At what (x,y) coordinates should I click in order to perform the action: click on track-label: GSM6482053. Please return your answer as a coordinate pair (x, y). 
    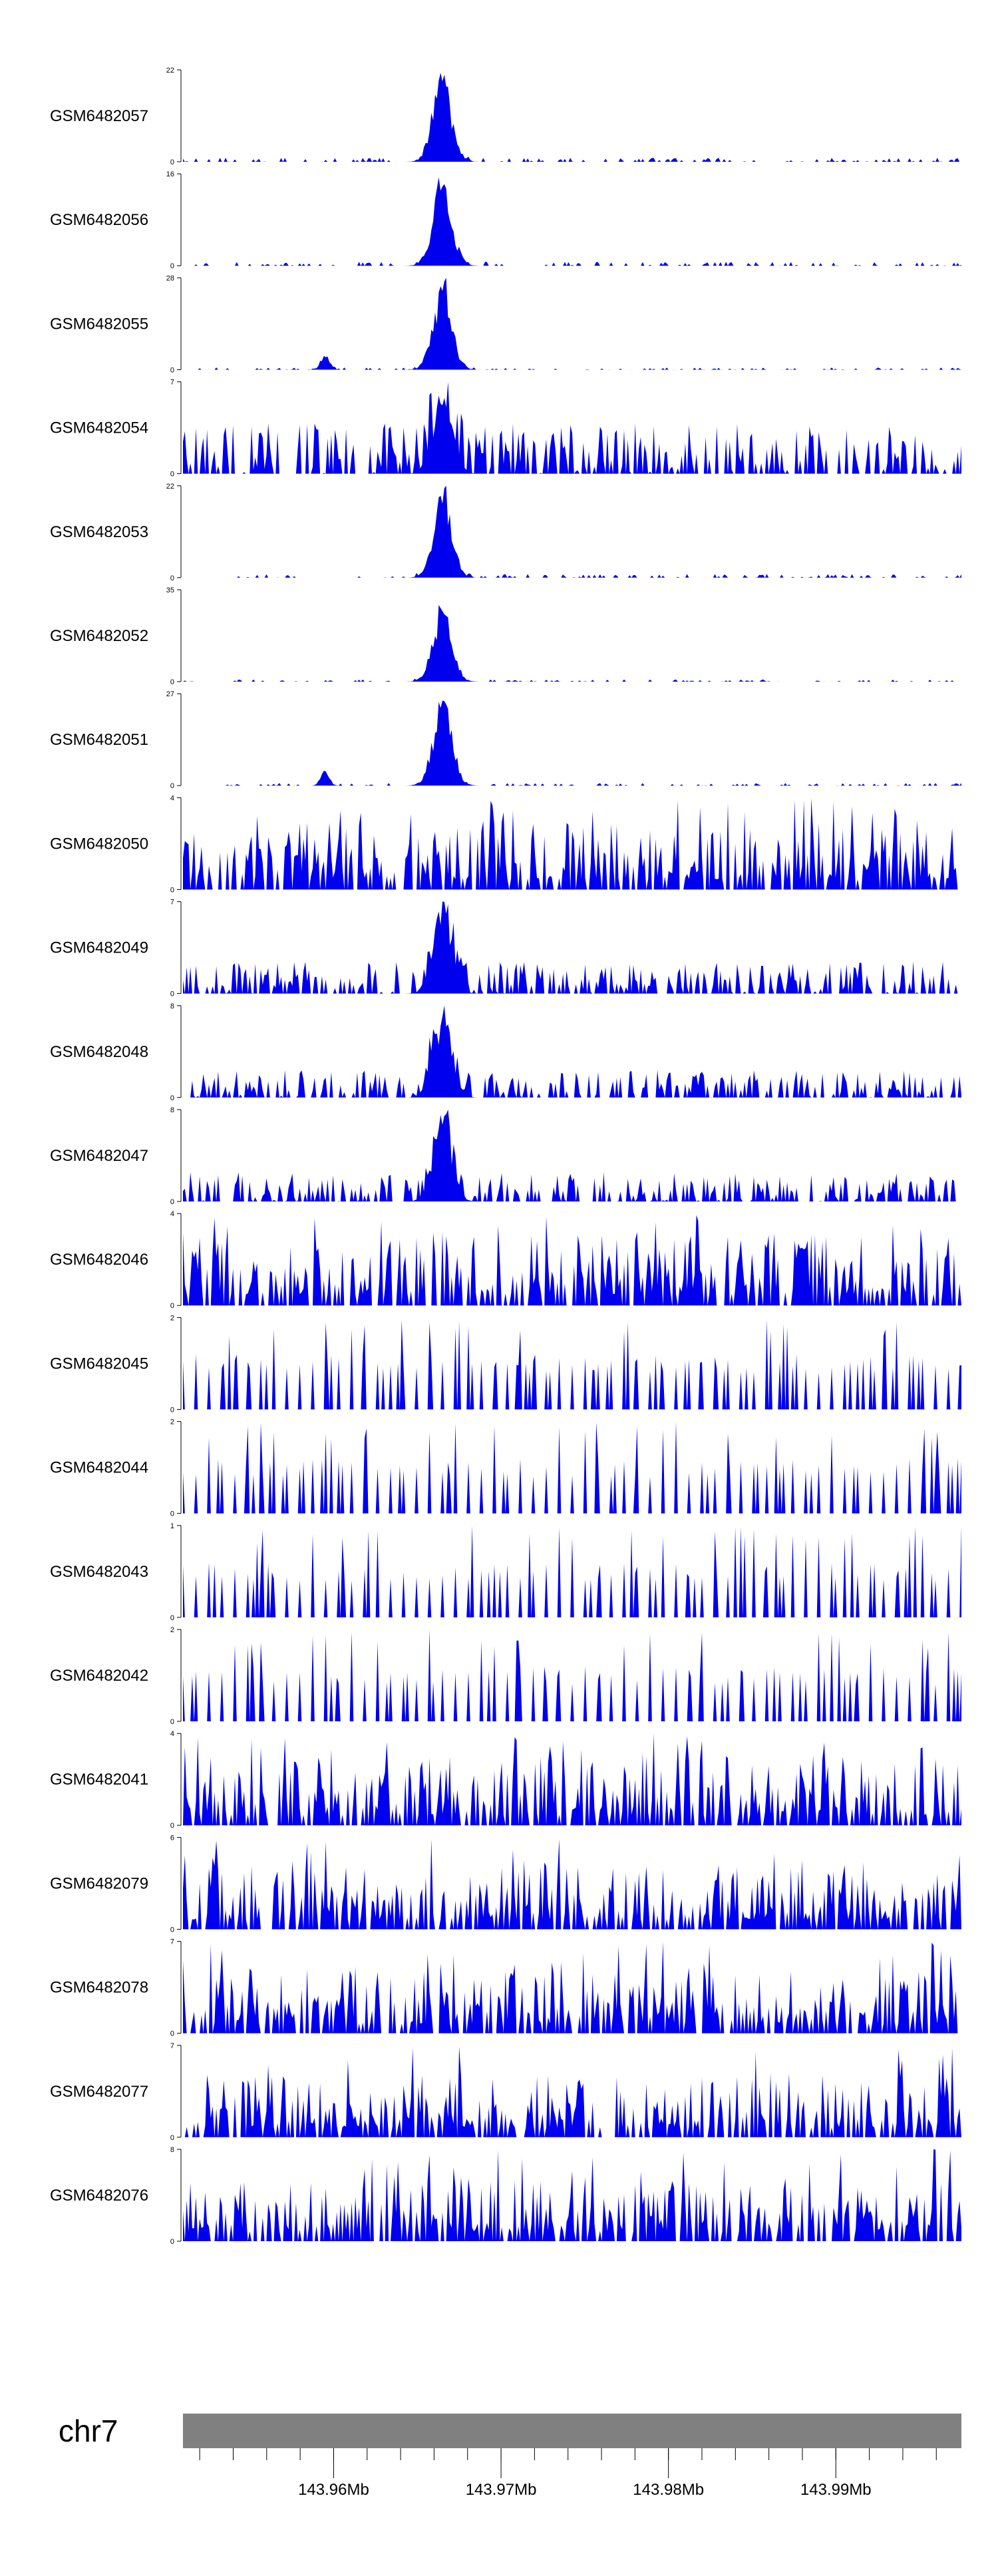
    Looking at the image, I should click on (99, 532).